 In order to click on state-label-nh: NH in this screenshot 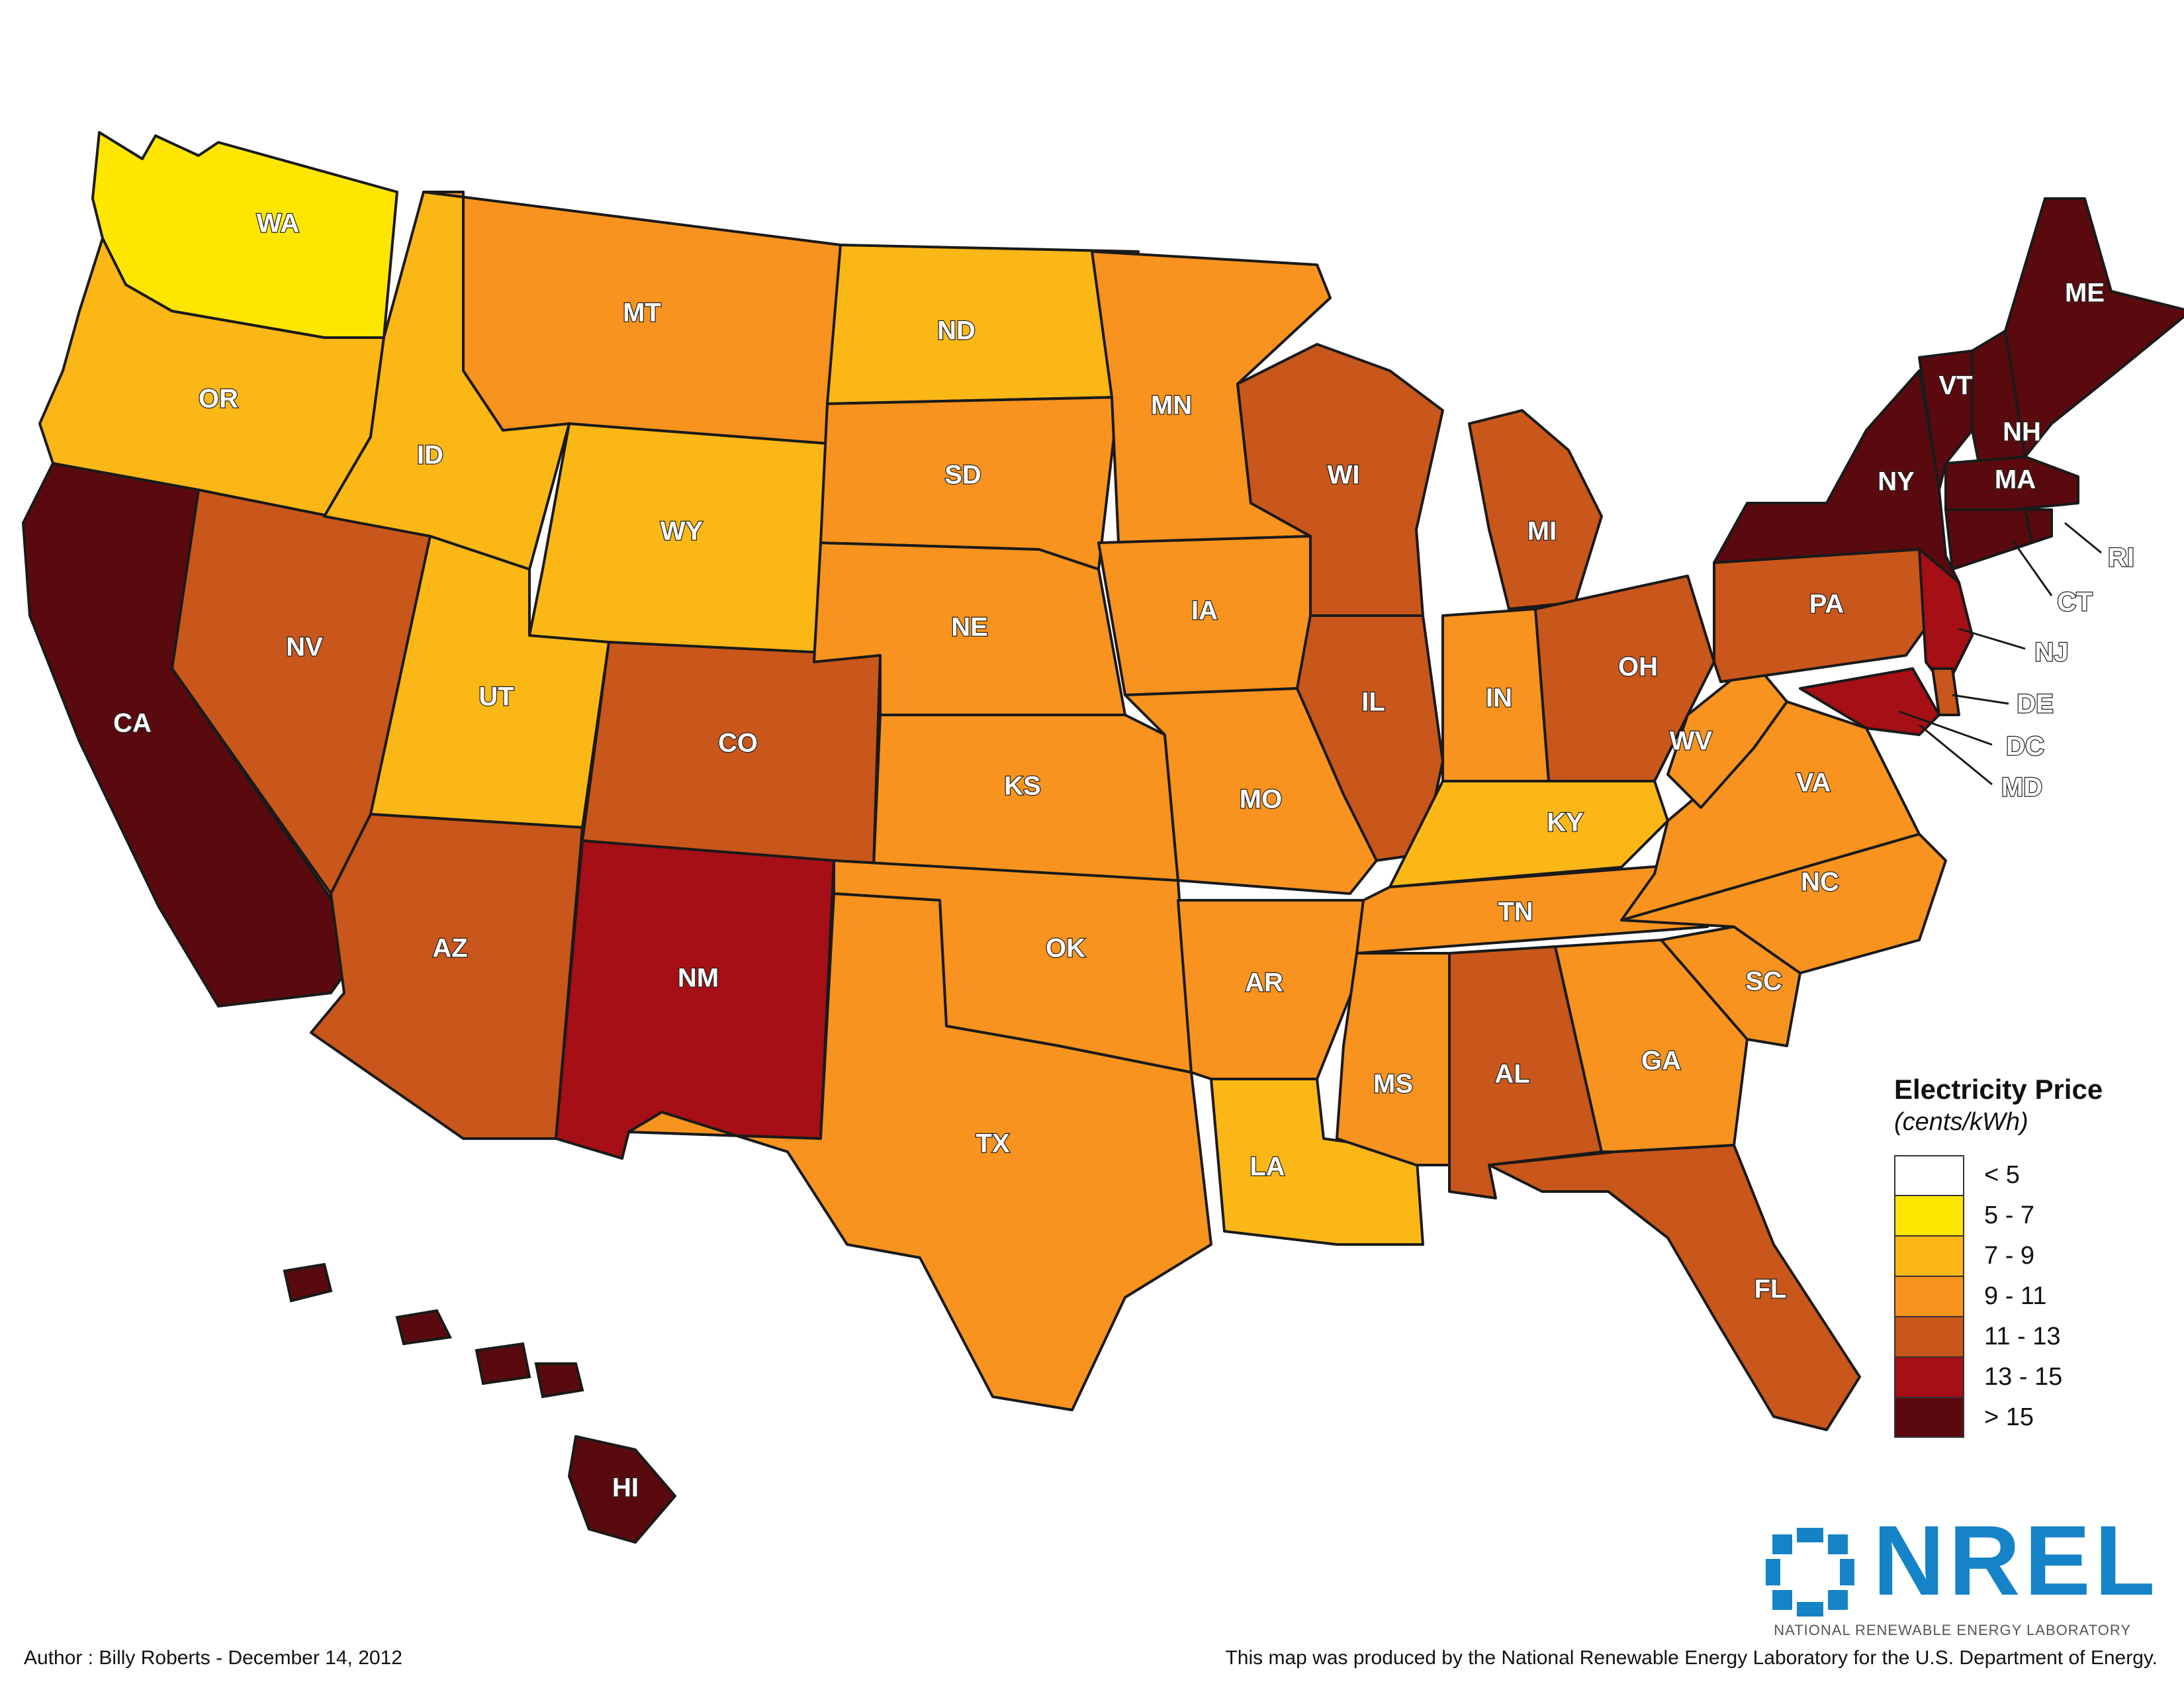, I will do `click(2022, 432)`.